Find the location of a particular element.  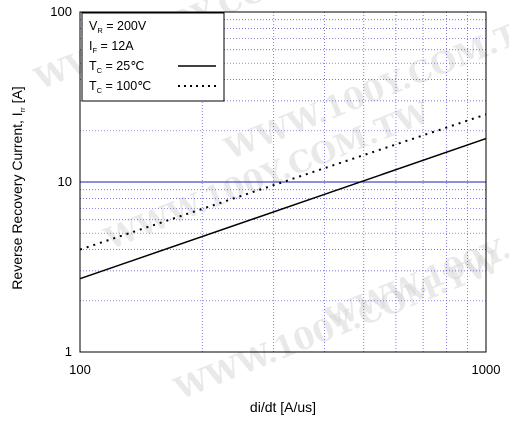

y-tick-label: 1 is located at coordinates (68, 351).